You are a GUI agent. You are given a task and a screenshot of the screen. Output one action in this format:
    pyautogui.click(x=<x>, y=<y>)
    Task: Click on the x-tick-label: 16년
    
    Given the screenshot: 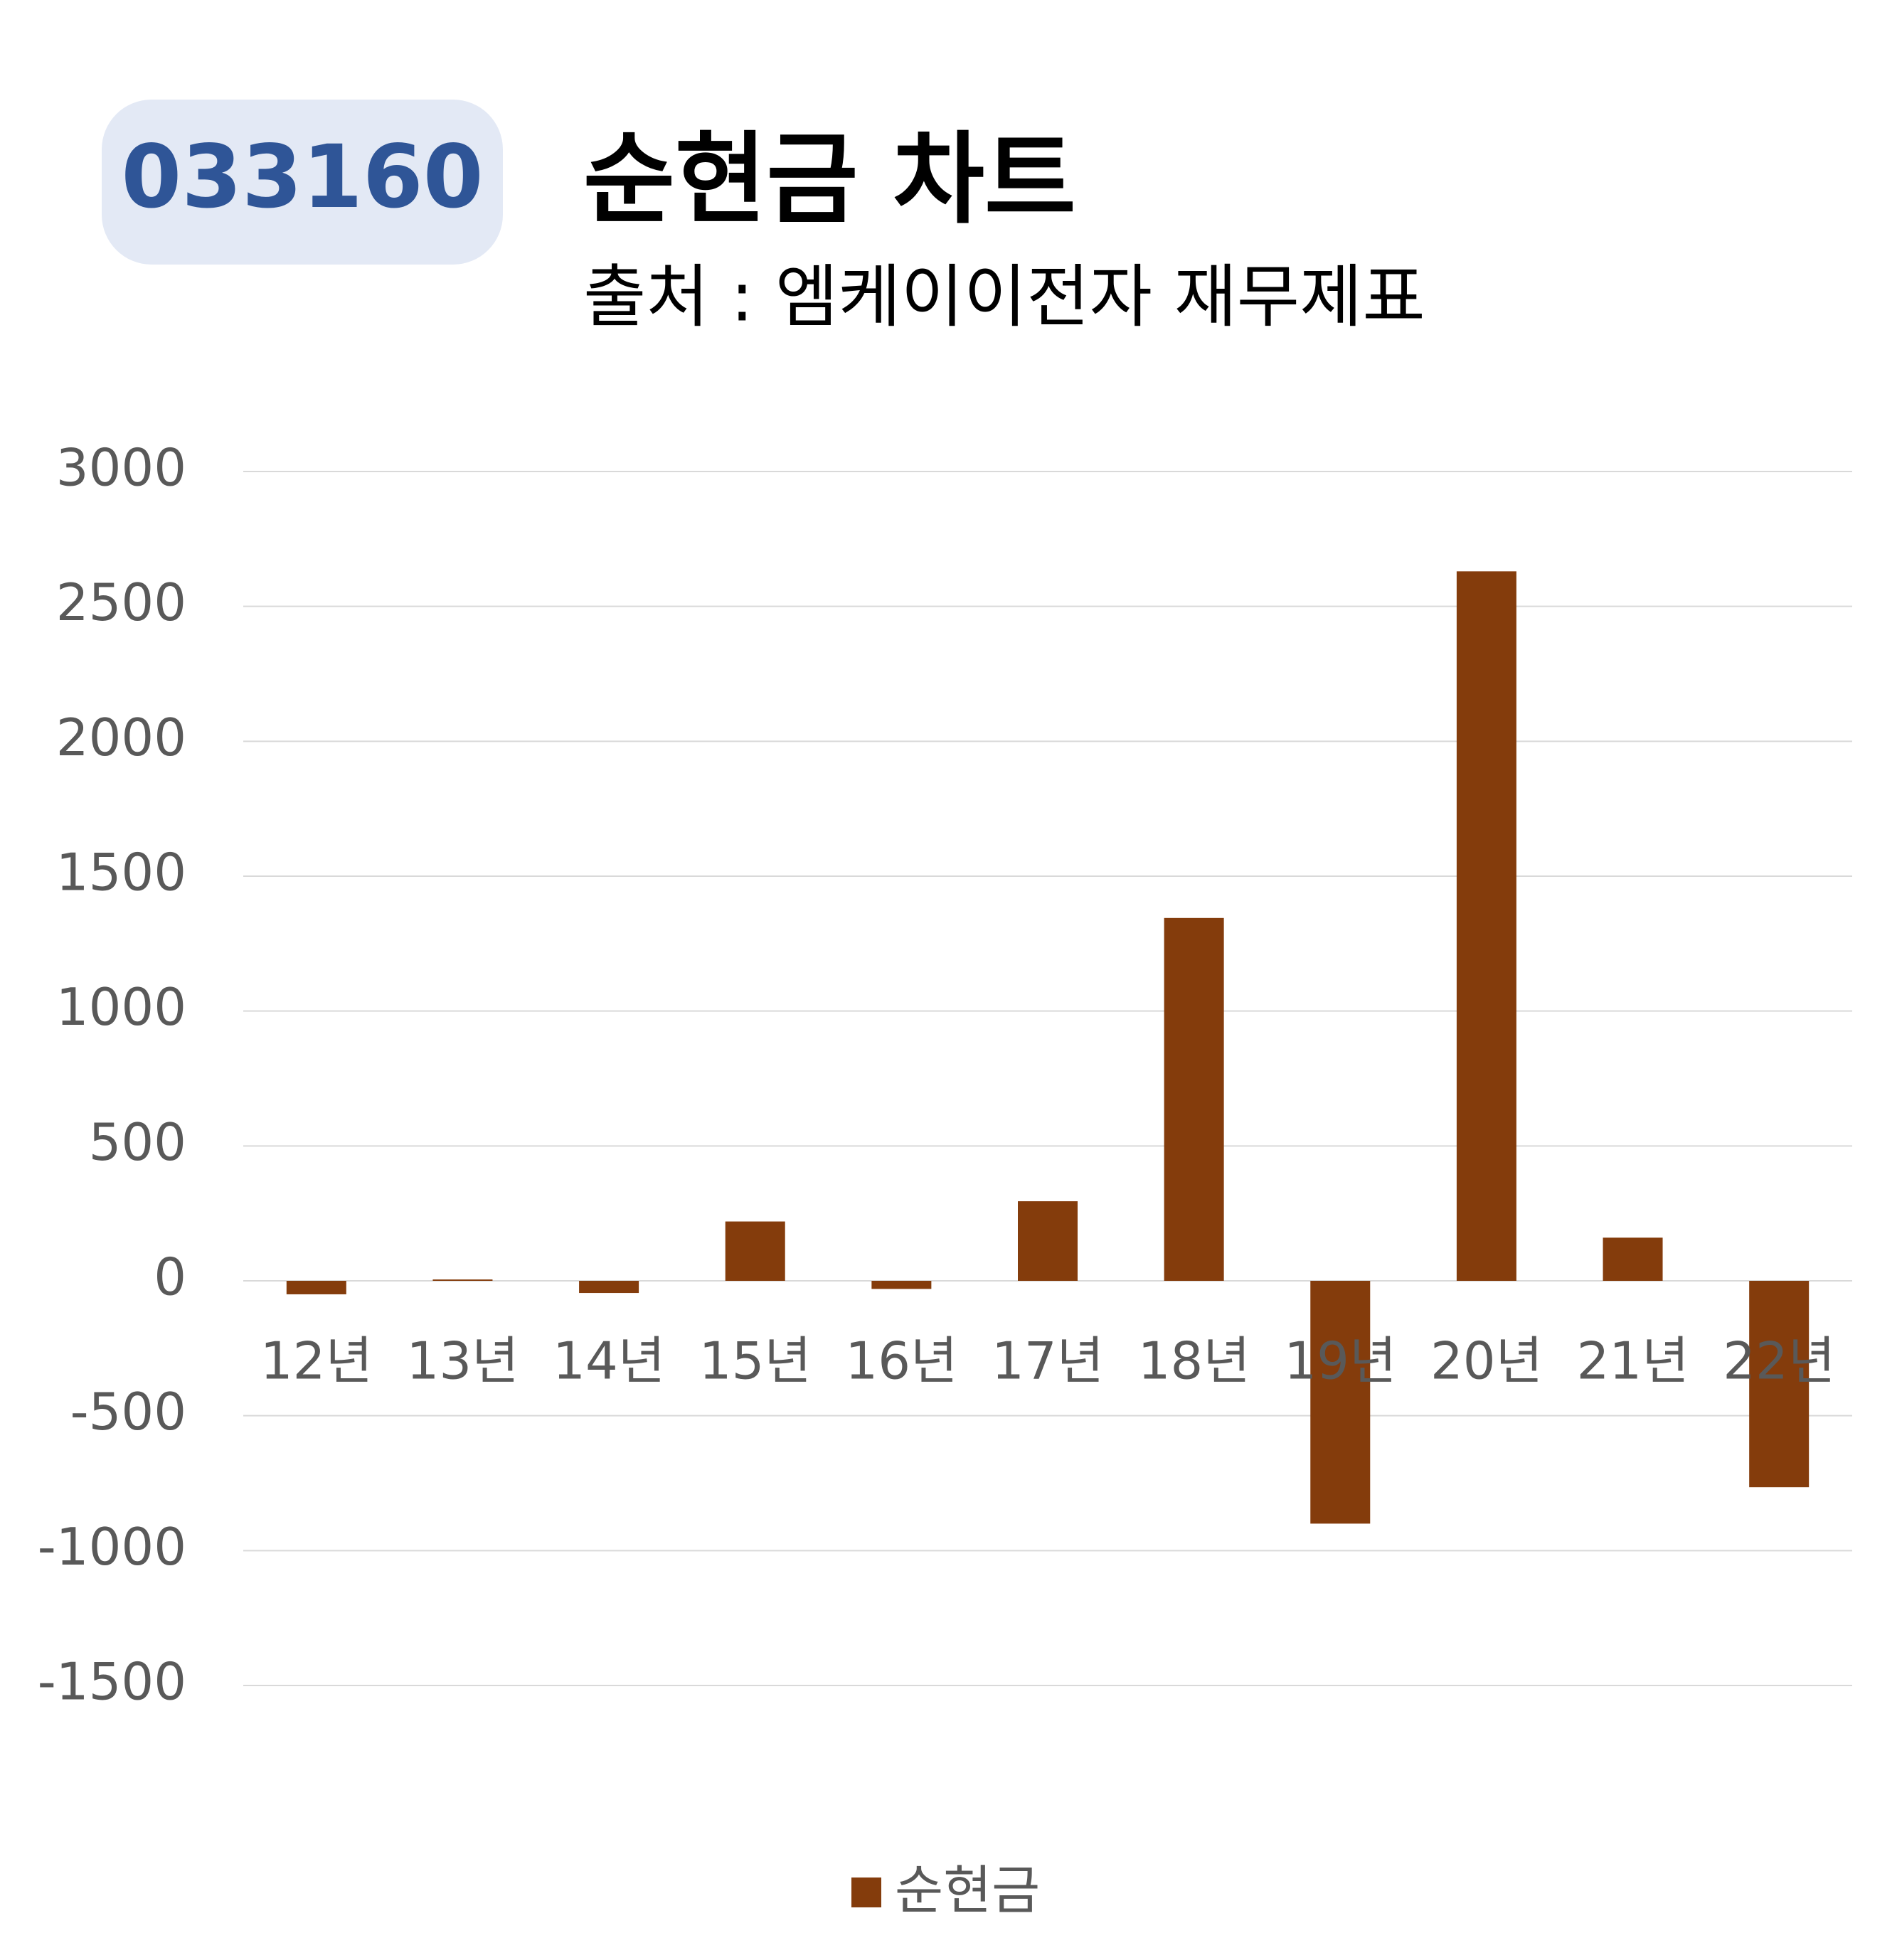 What is the action you would take?
    pyautogui.click(x=901, y=1361)
    